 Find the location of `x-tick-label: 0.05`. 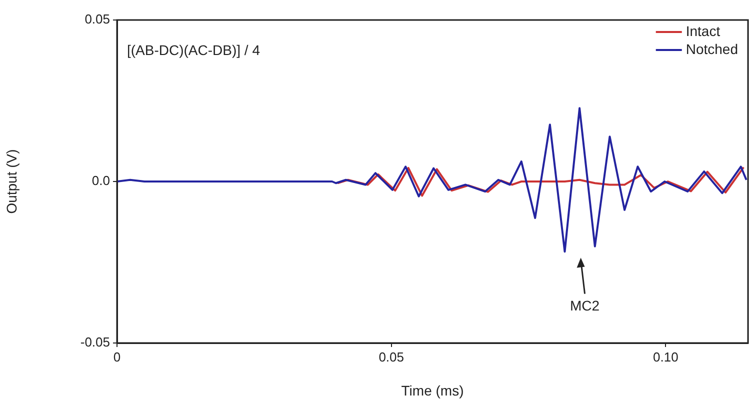

x-tick-label: 0.05 is located at coordinates (391, 356).